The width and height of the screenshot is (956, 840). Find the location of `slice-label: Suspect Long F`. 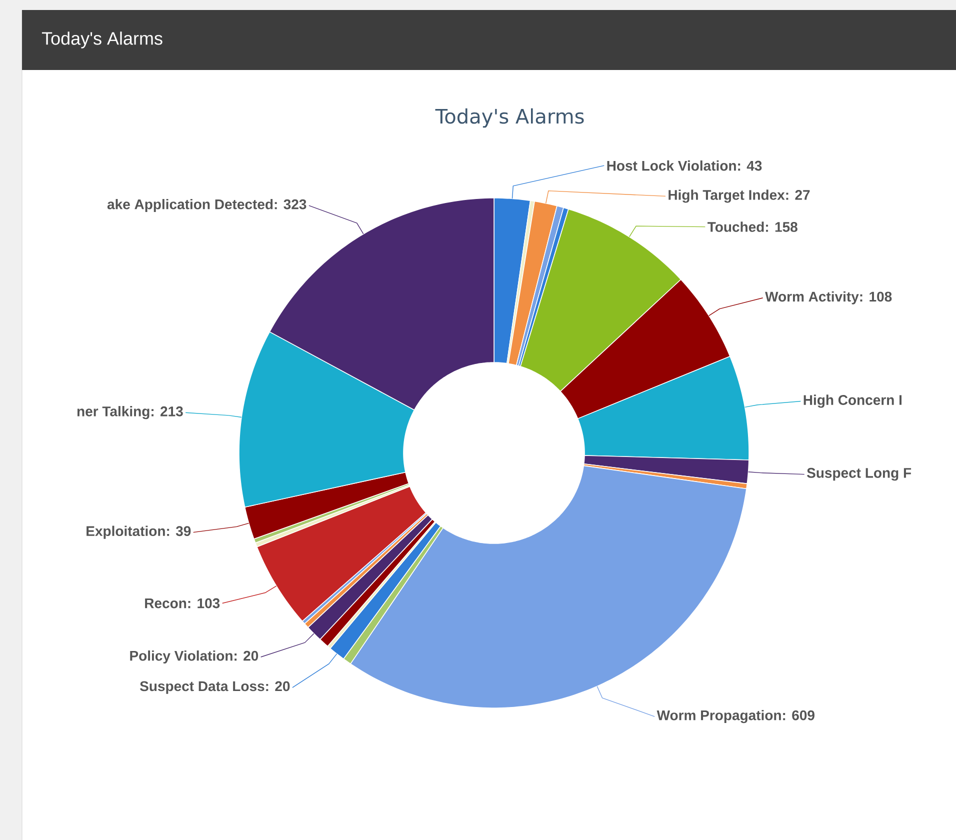

slice-label: Suspect Long F is located at coordinates (859, 474).